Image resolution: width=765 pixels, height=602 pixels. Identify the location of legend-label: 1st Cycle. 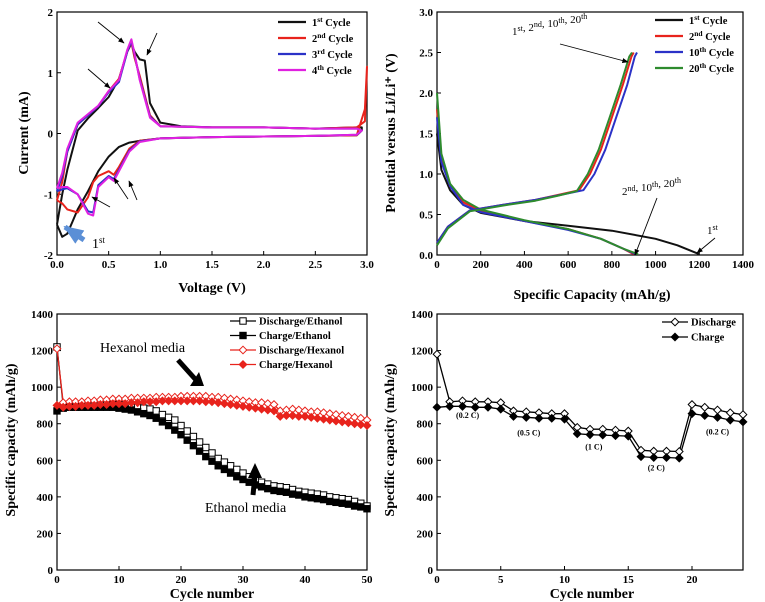
(331, 22).